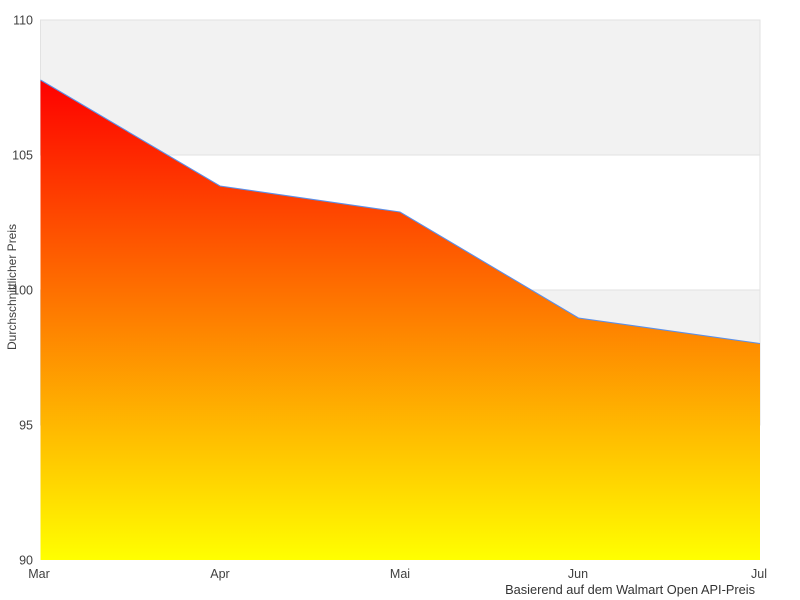 This screenshot has height=600, width=800. I want to click on svg-text: Durchschnittlicher Preis, so click(12, 287).